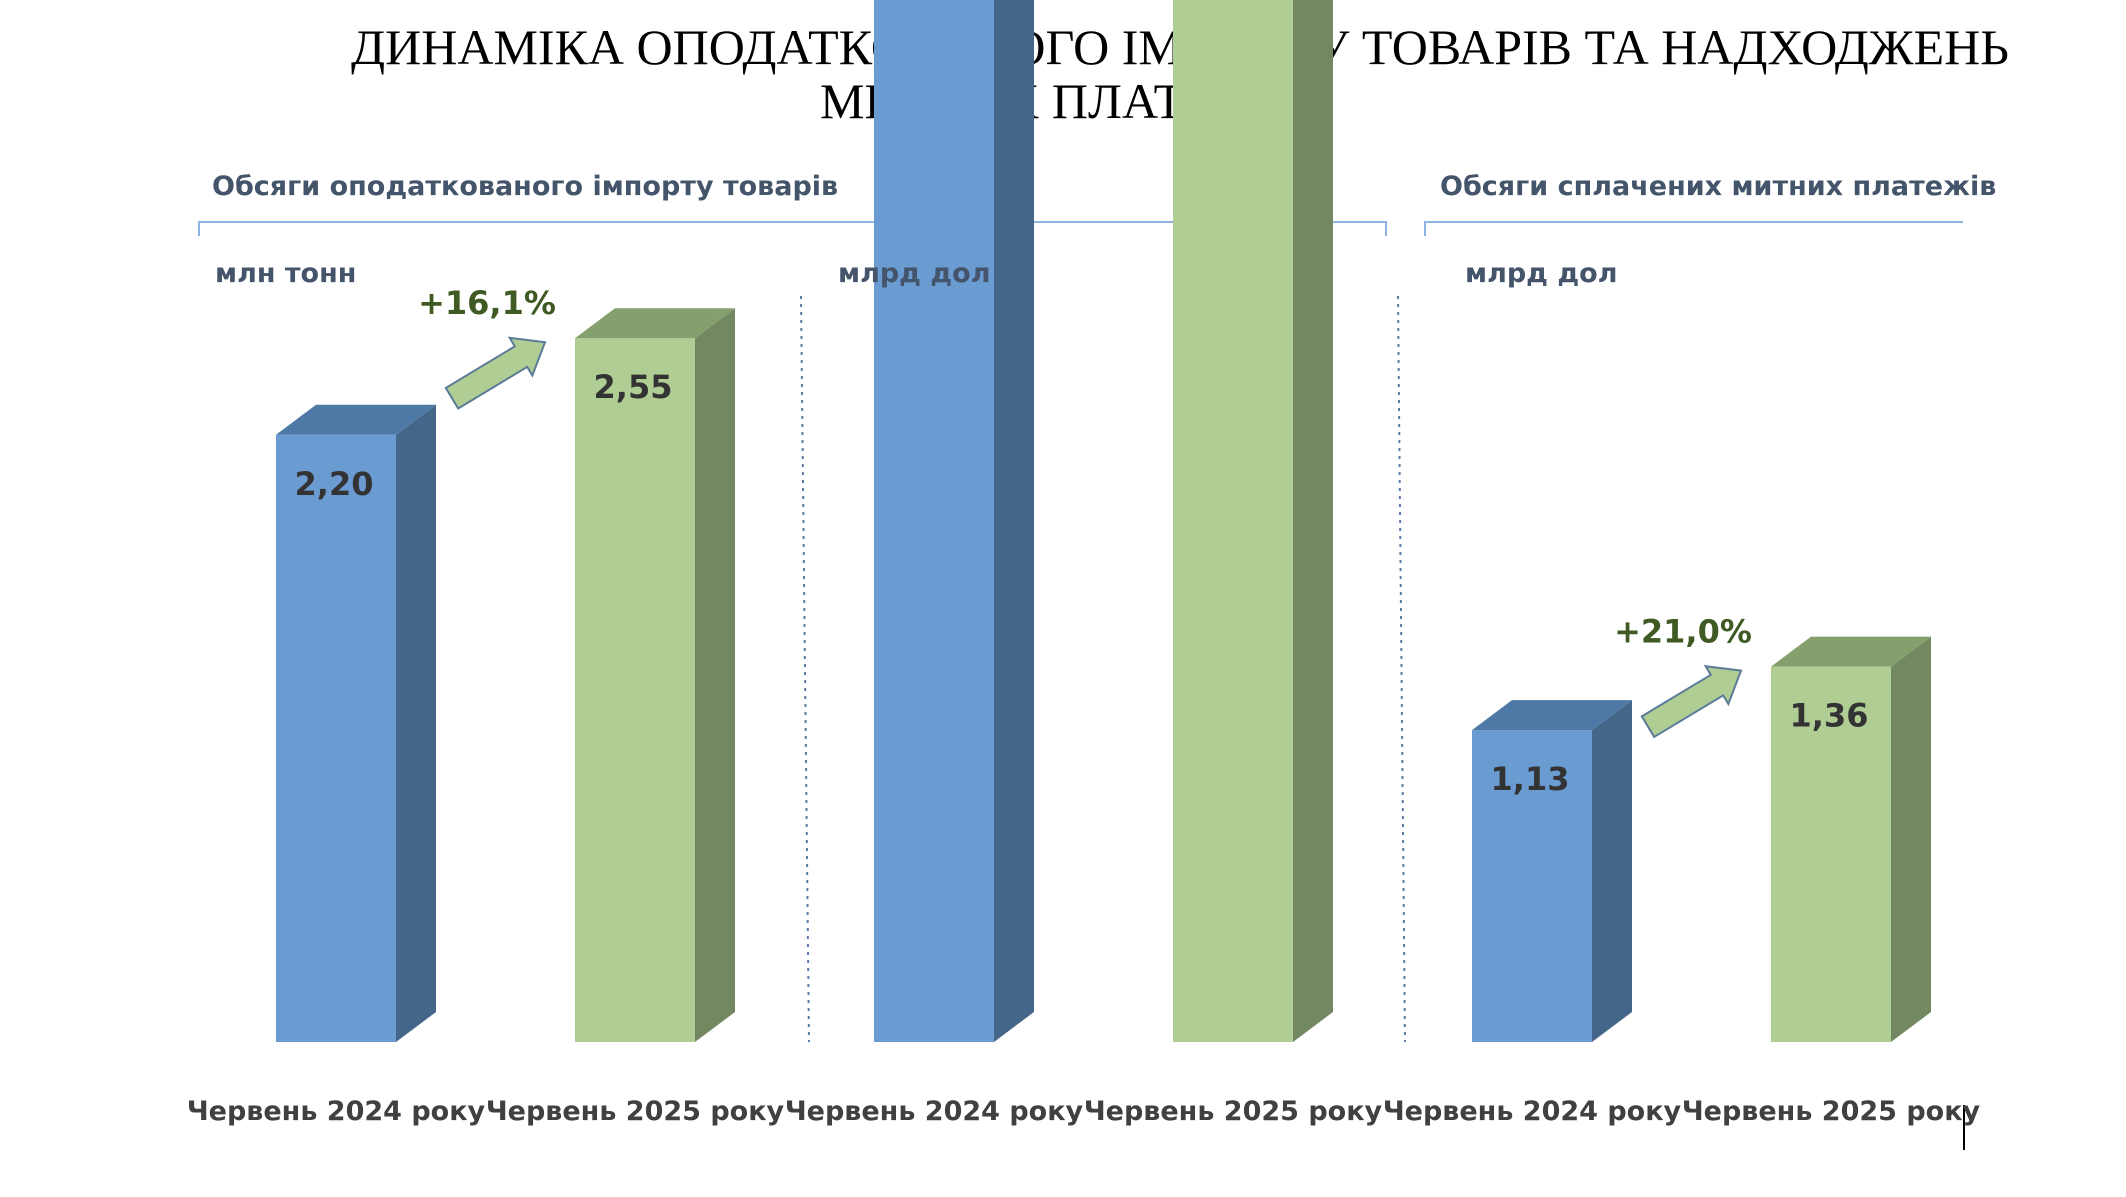 The image size is (2126, 1197). What do you see at coordinates (1718, 186) in the screenshot?
I see `group-title-payments: Обсяги сплачених митних платежів` at bounding box center [1718, 186].